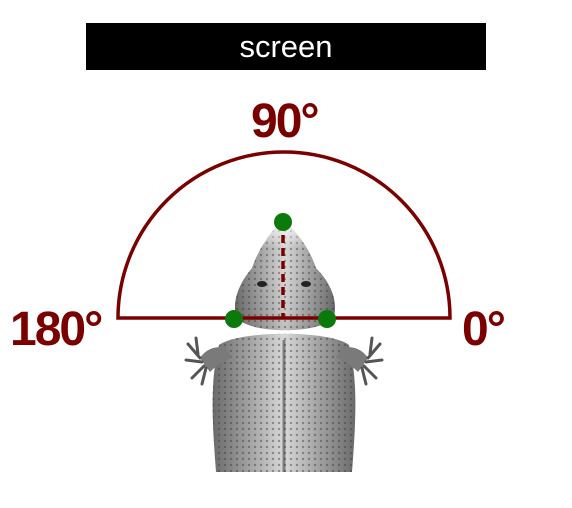  Describe the element at coordinates (285, 121) in the screenshot. I see `angle-label-90: 90°` at that location.